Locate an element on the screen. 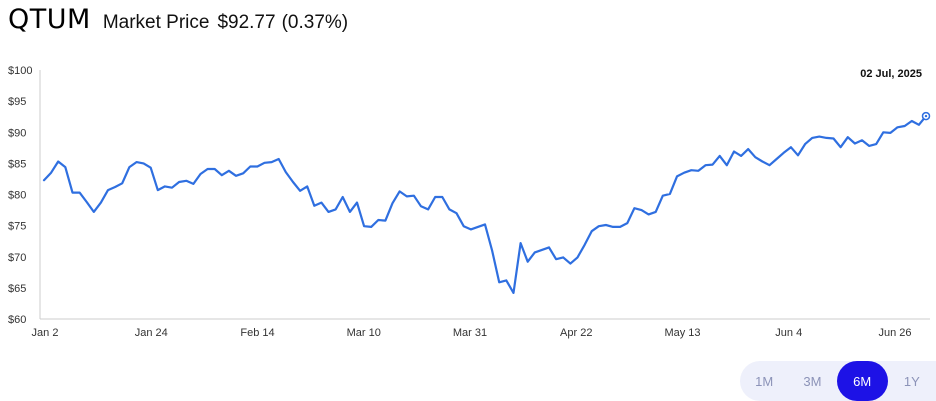 This screenshot has height=401, width=936. y-tick-label: $60 is located at coordinates (17, 320).